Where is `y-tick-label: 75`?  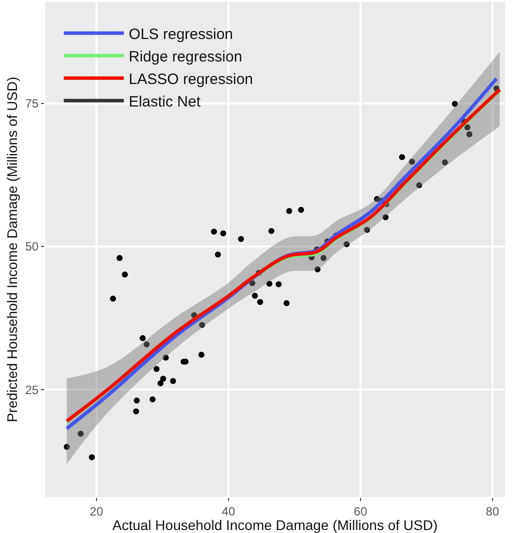
y-tick-label: 75 is located at coordinates (32, 103).